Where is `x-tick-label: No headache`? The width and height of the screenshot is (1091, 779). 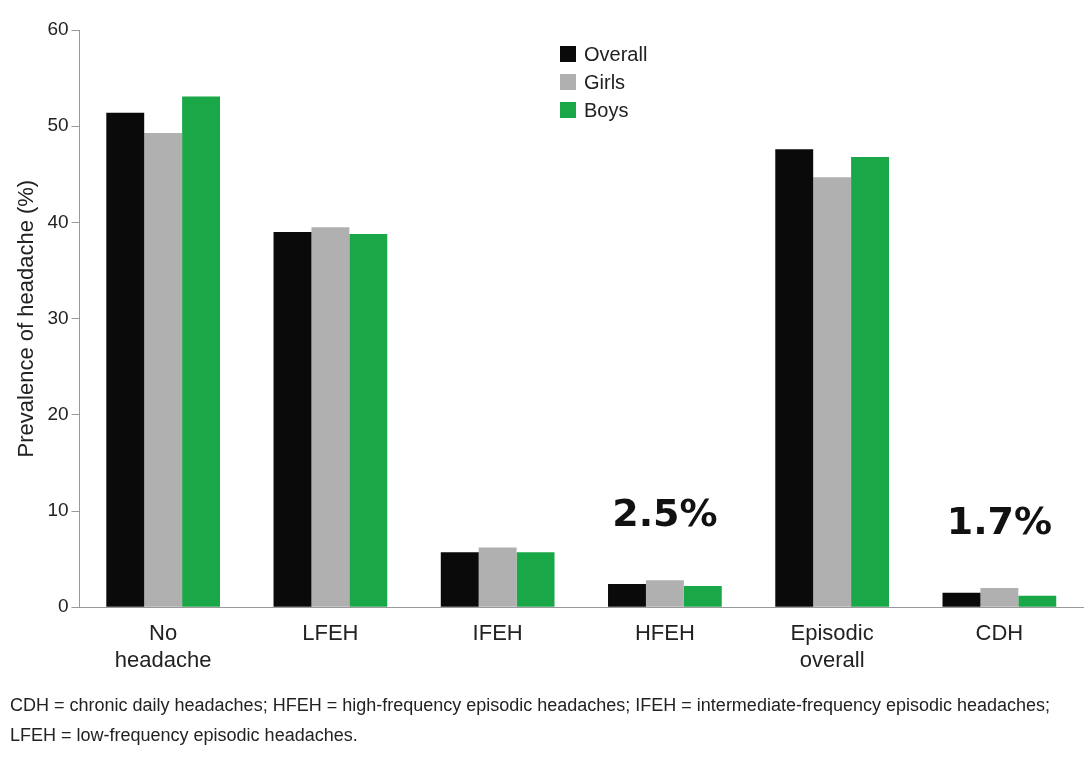
x-tick-label: No headache is located at coordinates (163, 646).